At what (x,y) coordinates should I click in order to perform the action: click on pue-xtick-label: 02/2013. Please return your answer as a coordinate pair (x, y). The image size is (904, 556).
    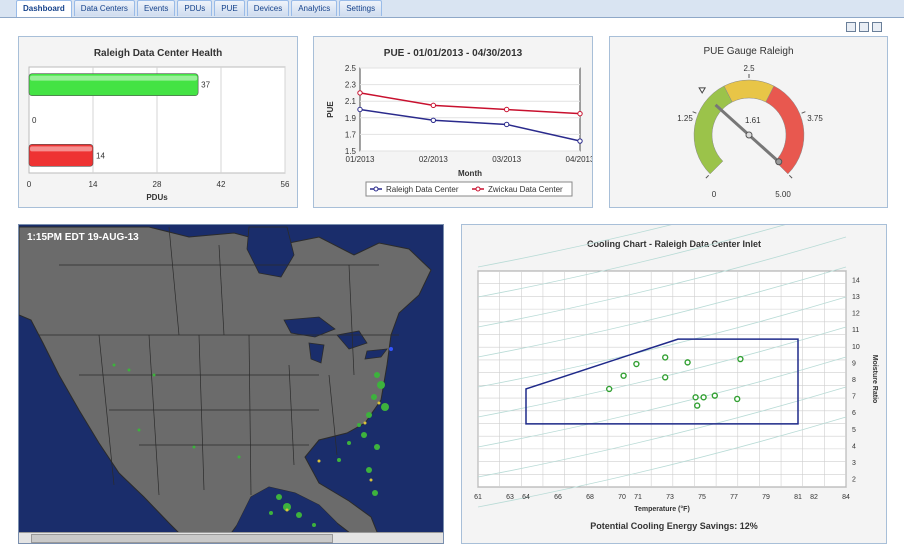
    Looking at the image, I should click on (433, 159).